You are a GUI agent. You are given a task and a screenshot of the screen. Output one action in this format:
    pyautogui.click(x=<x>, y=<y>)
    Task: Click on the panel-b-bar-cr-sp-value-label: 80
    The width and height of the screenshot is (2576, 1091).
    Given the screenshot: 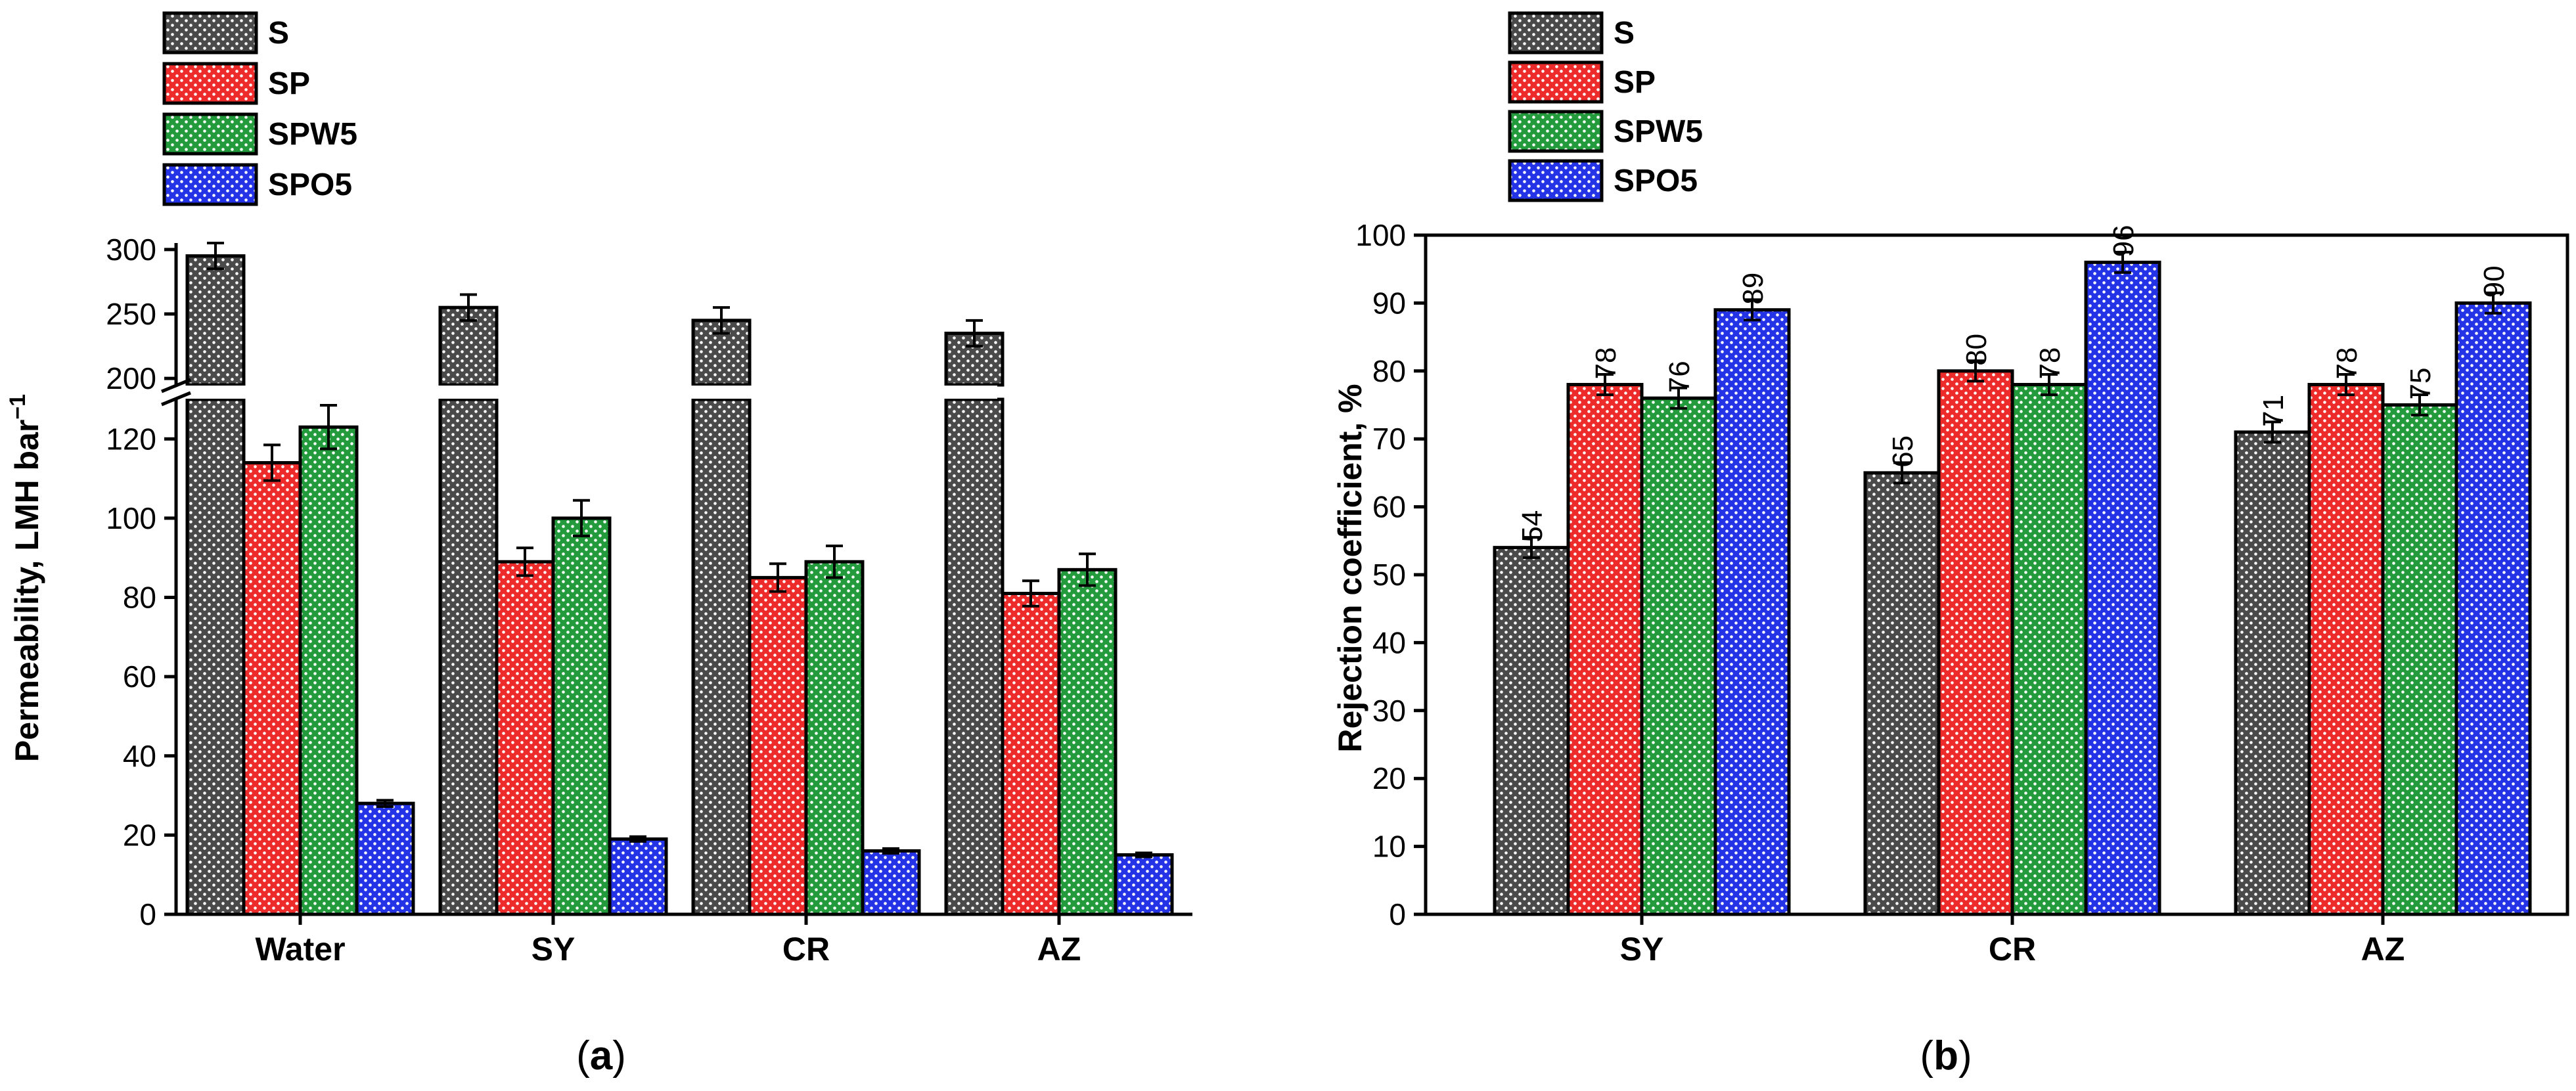 What is the action you would take?
    pyautogui.click(x=1976, y=350)
    